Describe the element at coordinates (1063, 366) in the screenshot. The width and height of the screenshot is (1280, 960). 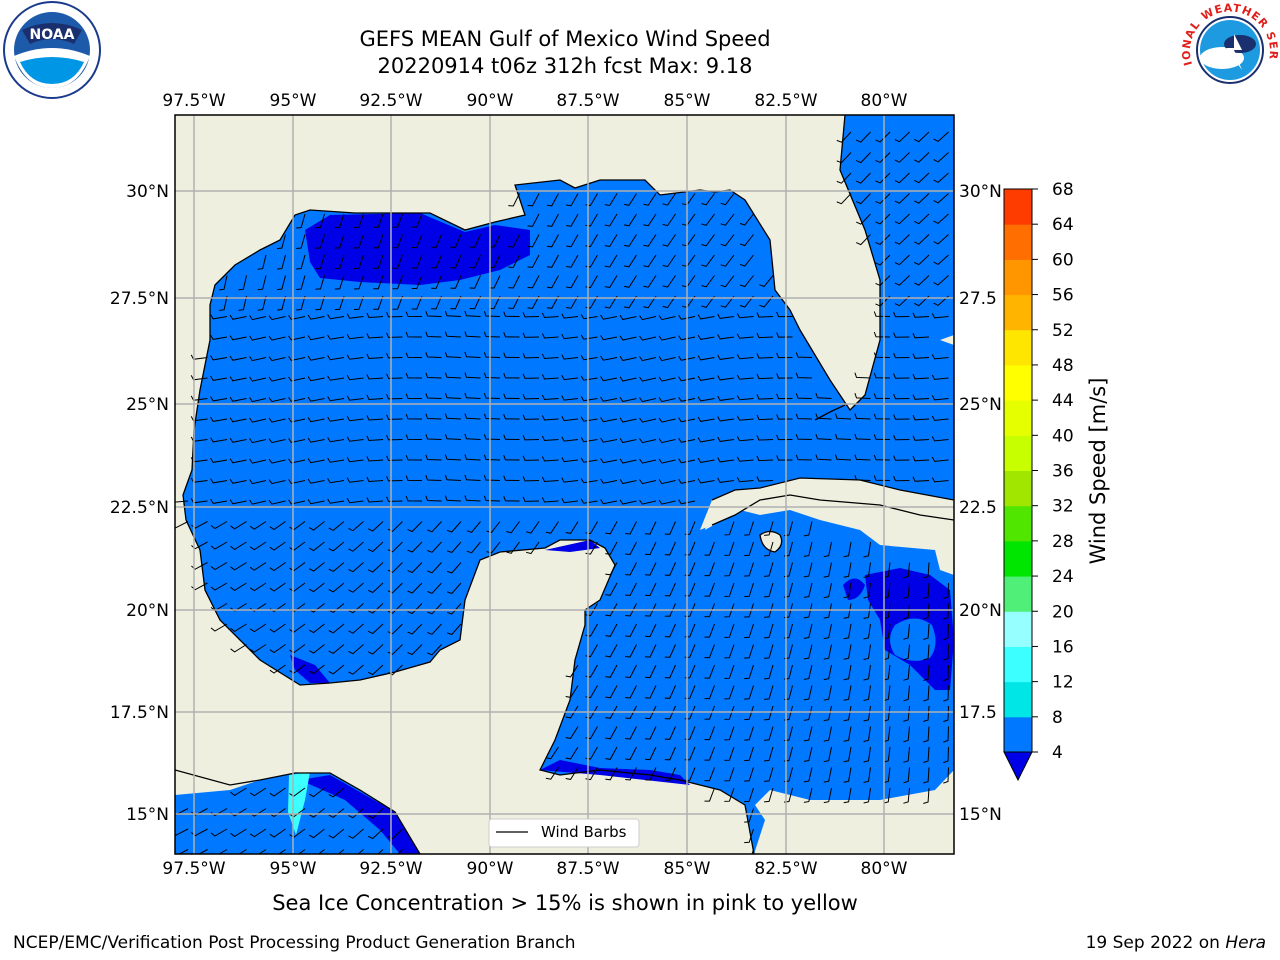
I see `colorbar-tick-label: 48` at that location.